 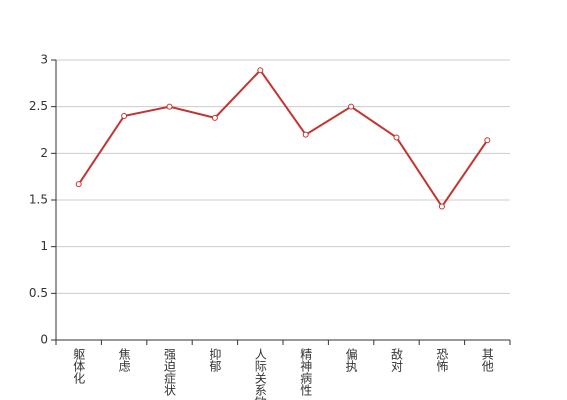 I want to click on x-tick-label: 强迫症状, so click(x=170, y=372).